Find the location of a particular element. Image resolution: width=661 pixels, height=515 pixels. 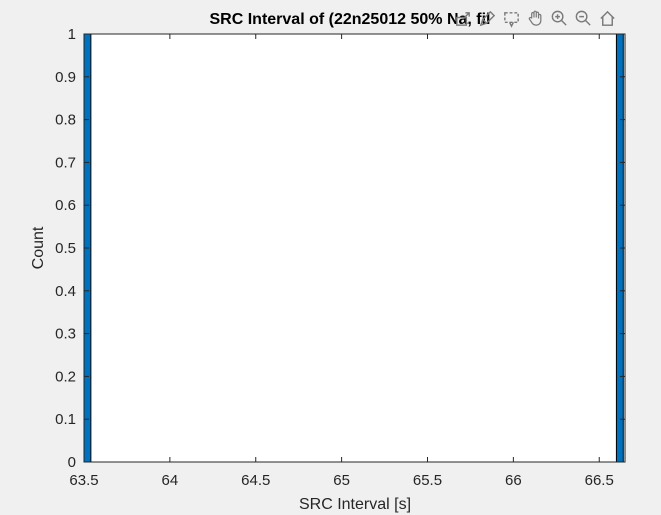

home-button is located at coordinates (607, 18).